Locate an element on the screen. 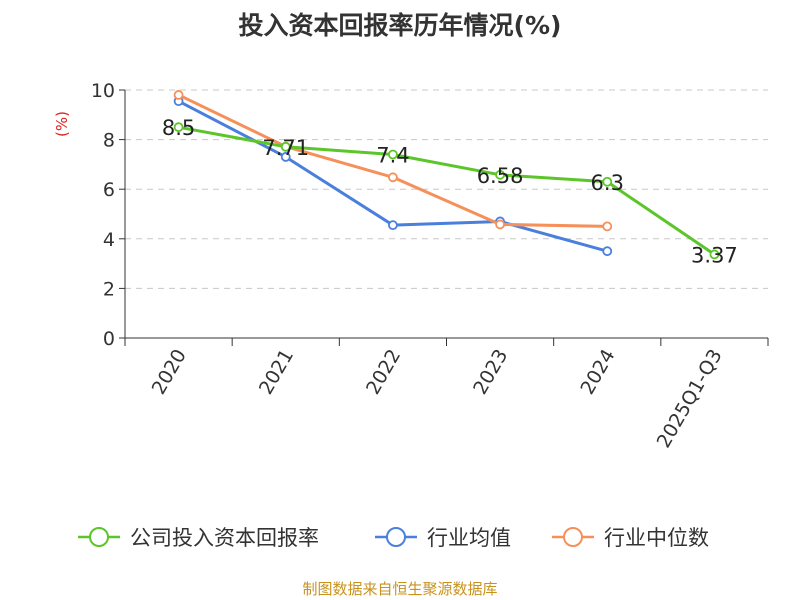 The width and height of the screenshot is (800, 600). legend-label: 行业中位数 is located at coordinates (656, 538).